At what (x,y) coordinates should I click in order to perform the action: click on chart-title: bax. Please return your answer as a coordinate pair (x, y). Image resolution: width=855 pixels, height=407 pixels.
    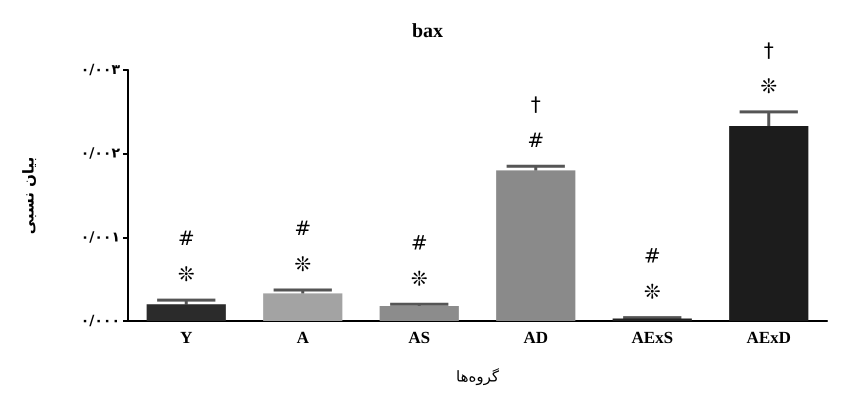
    Looking at the image, I should click on (428, 31).